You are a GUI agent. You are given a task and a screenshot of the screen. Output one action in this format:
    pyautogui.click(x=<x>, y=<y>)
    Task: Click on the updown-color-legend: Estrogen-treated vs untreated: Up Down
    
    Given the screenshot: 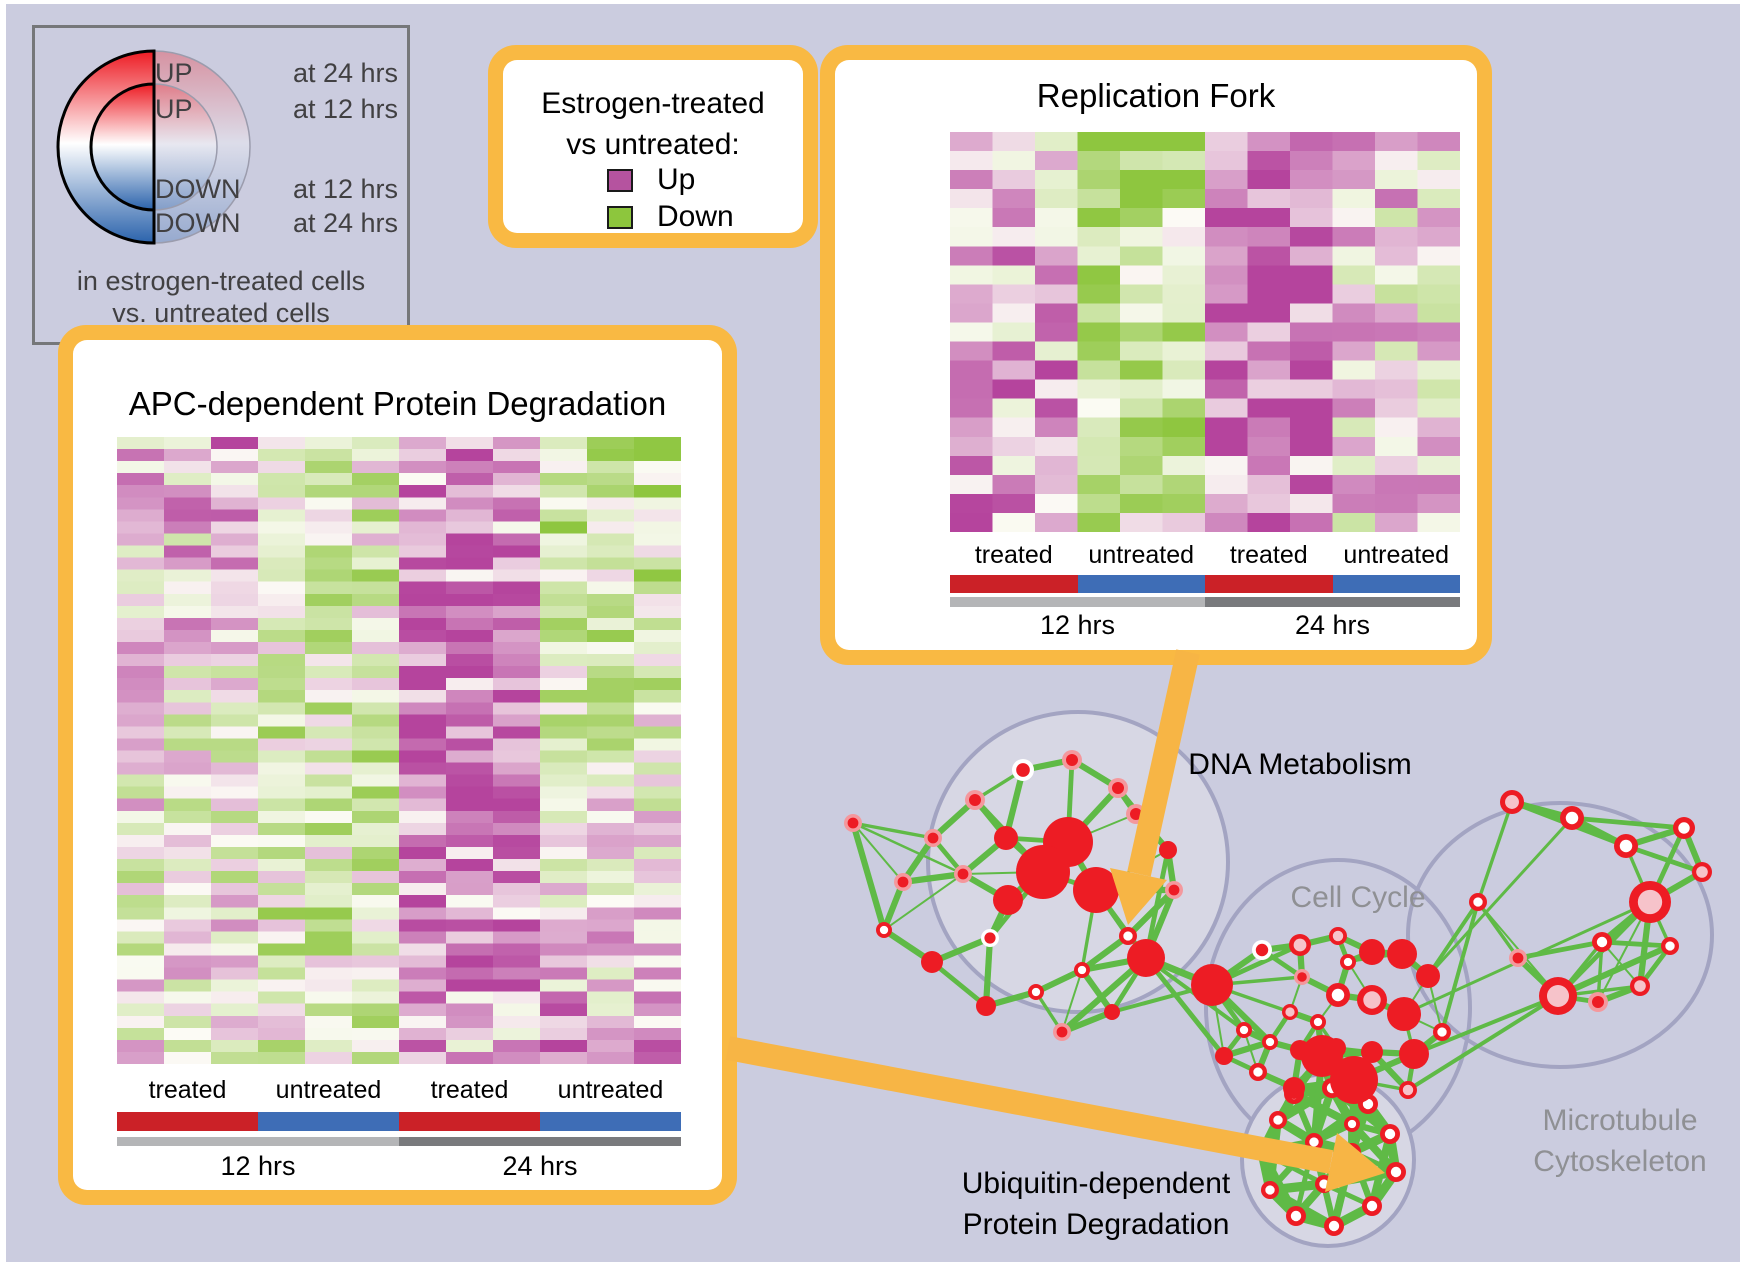 What is the action you would take?
    pyautogui.click(x=653, y=146)
    